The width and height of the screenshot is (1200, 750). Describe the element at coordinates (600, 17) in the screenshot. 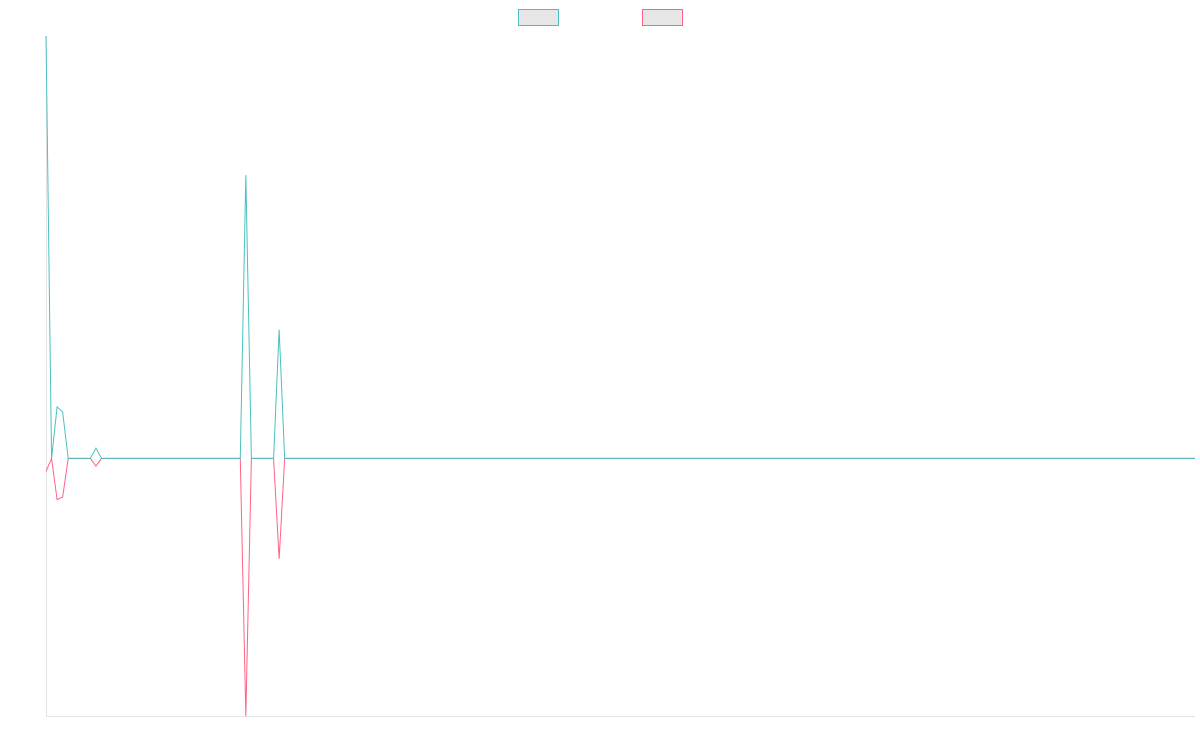

I see `legend` at that location.